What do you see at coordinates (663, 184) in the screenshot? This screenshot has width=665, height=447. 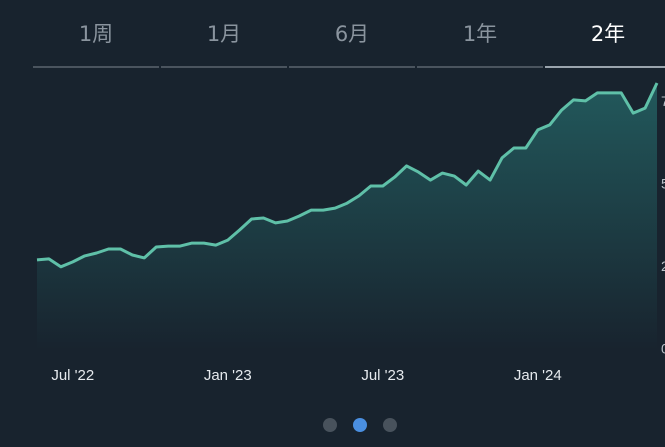 I see `y-tick-label: 50` at bounding box center [663, 184].